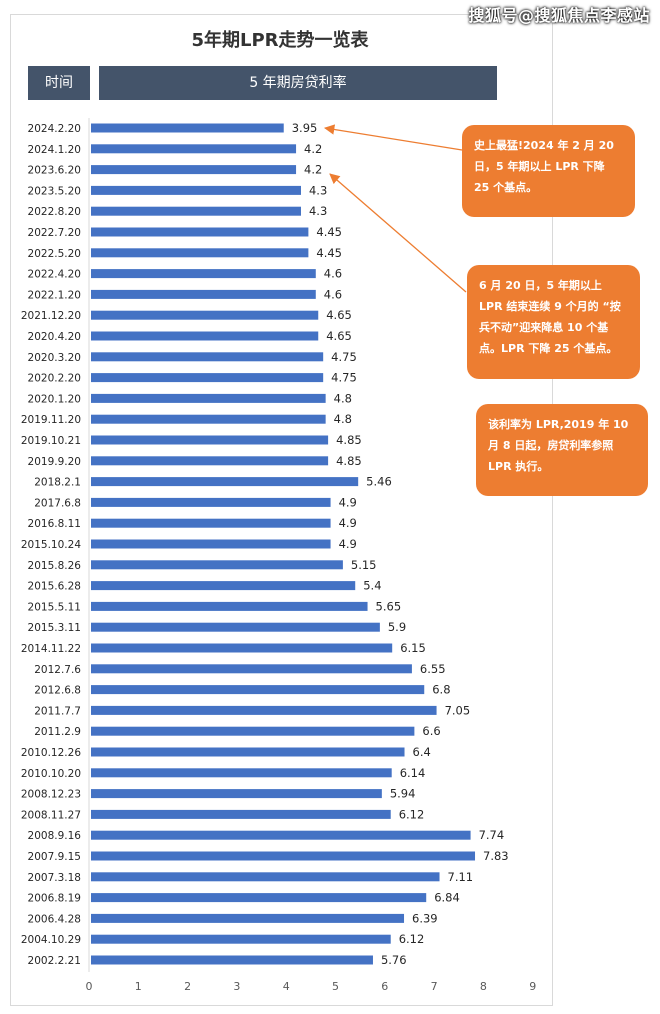 The image size is (660, 1014). What do you see at coordinates (348, 502) in the screenshot?
I see `value-label: 4.9` at bounding box center [348, 502].